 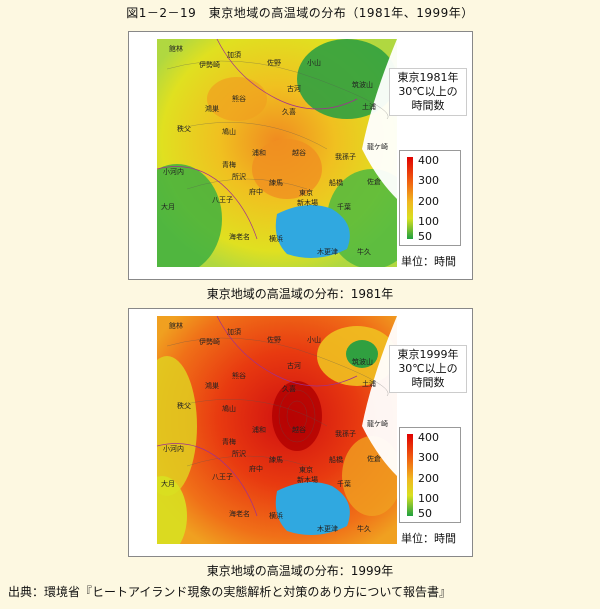 I want to click on figure-title: 図1－2－19 東京地域の高温域の分布（1981年、1999年）, so click(x=300, y=13).